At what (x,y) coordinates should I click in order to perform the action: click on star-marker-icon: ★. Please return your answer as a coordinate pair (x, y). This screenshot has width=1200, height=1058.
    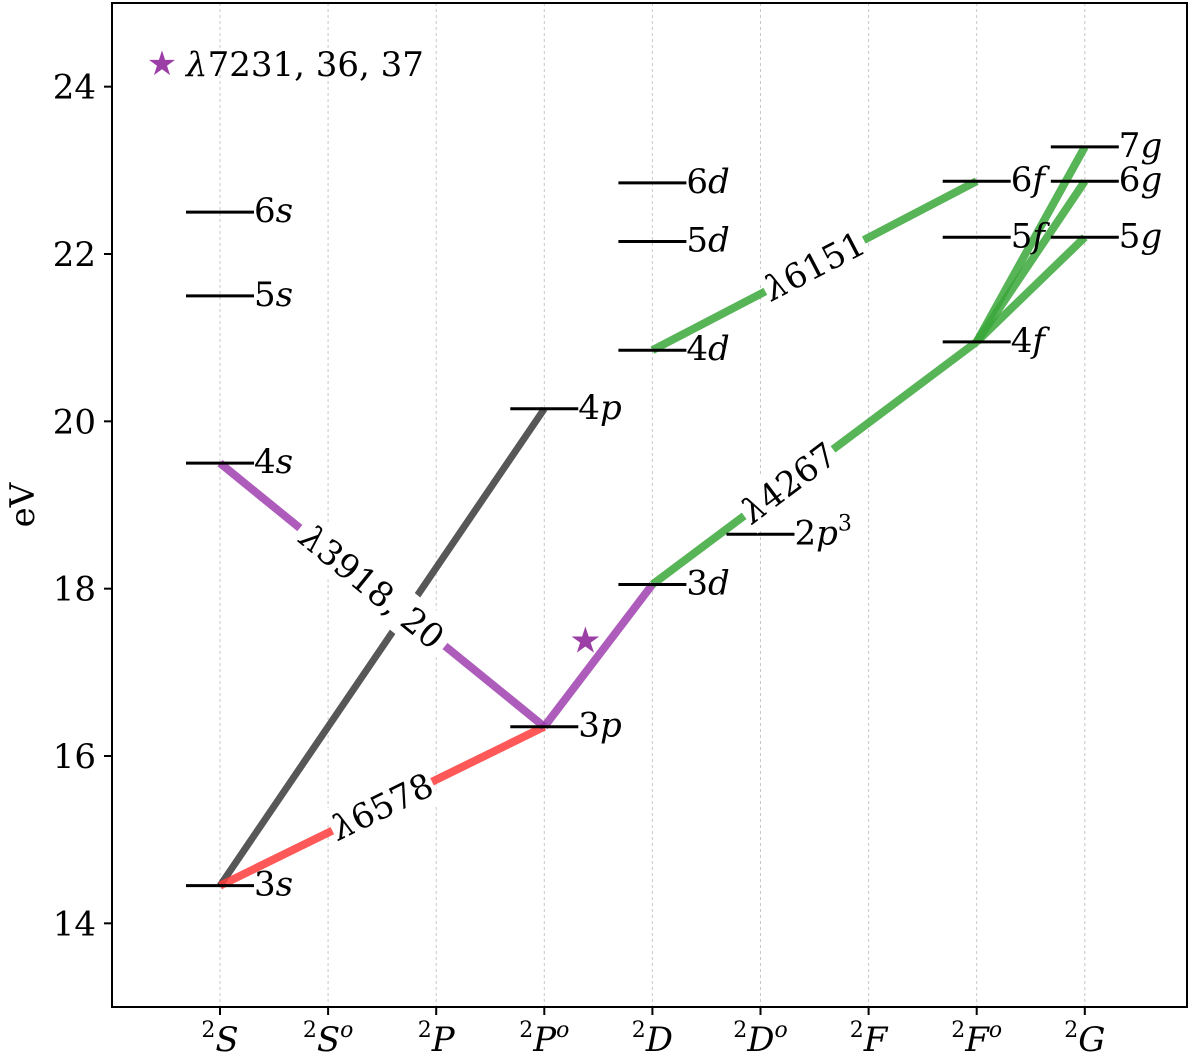
    Looking at the image, I should click on (585, 641).